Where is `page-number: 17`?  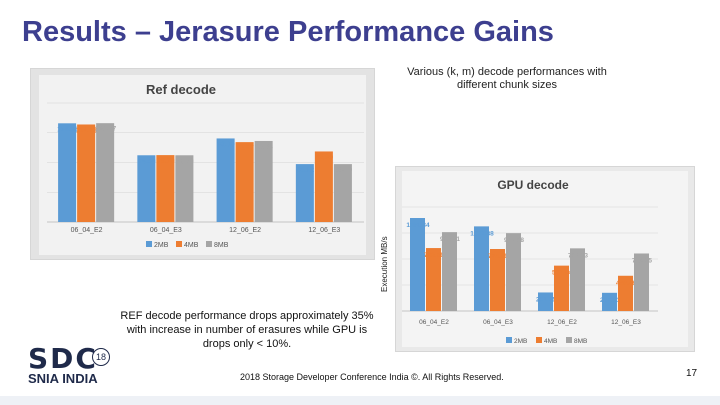
page-number: 17 is located at coordinates (692, 373).